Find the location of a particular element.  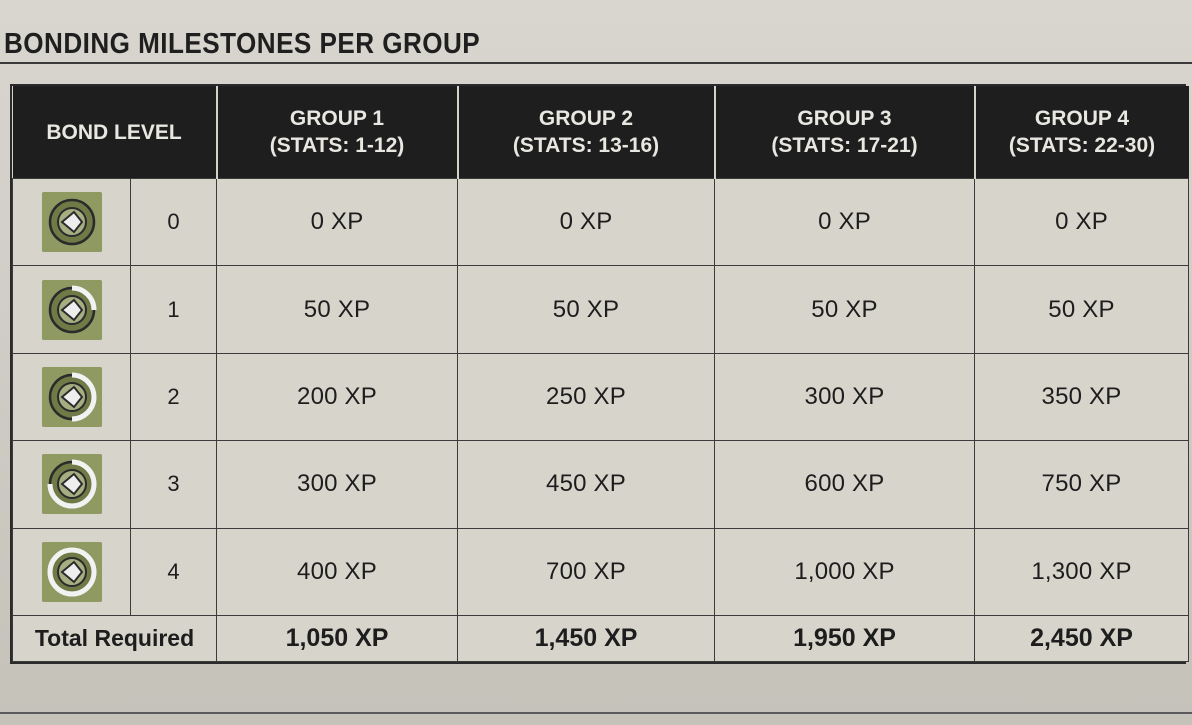

bond-level-value: 1 is located at coordinates (173, 309).